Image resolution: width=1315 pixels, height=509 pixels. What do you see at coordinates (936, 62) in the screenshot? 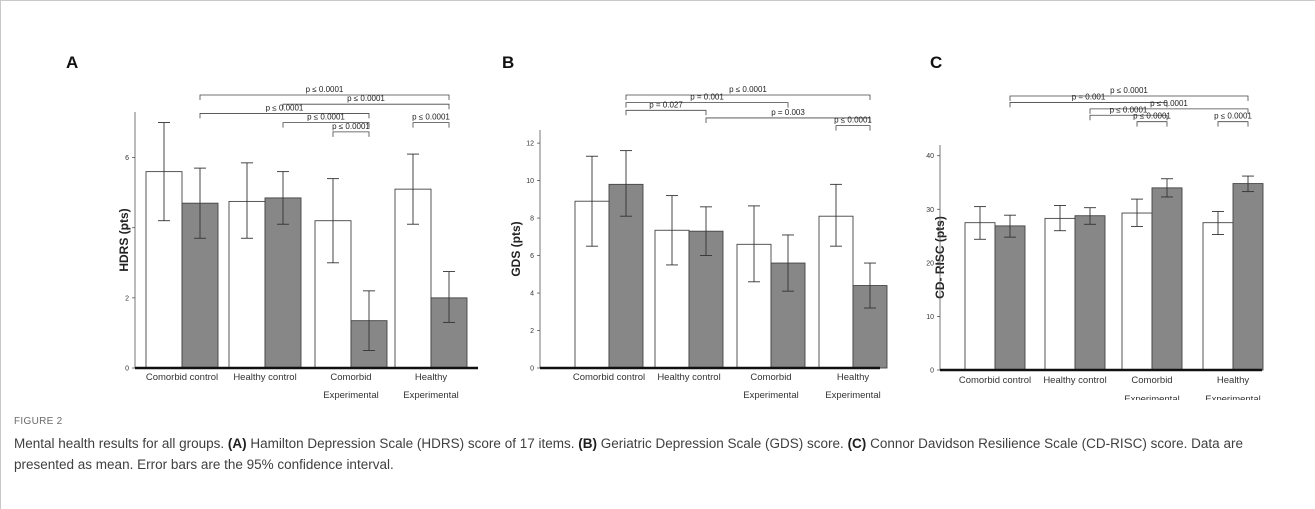
I see `panel-letter: C` at bounding box center [936, 62].